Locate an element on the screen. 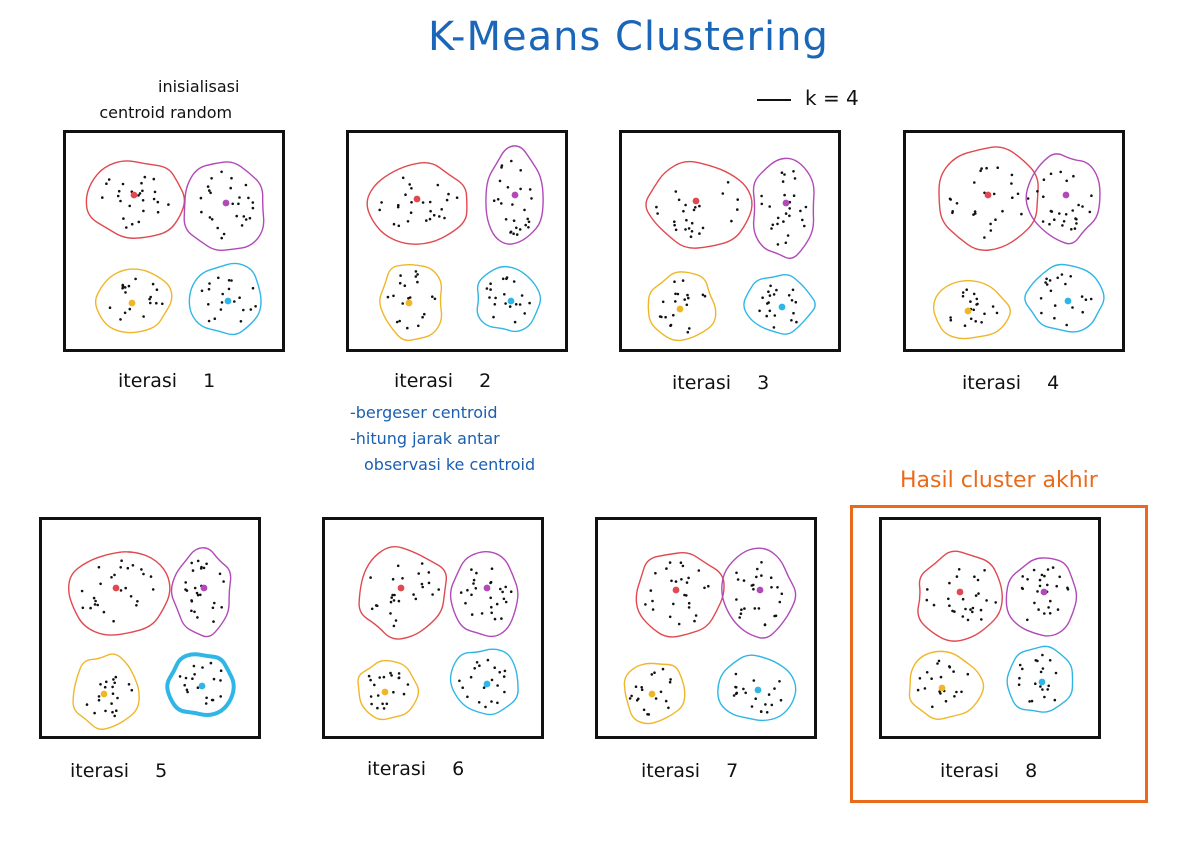 Image resolution: width=1189 pixels, height=847 pixels. red-cluster-boundary is located at coordinates (960, 596).